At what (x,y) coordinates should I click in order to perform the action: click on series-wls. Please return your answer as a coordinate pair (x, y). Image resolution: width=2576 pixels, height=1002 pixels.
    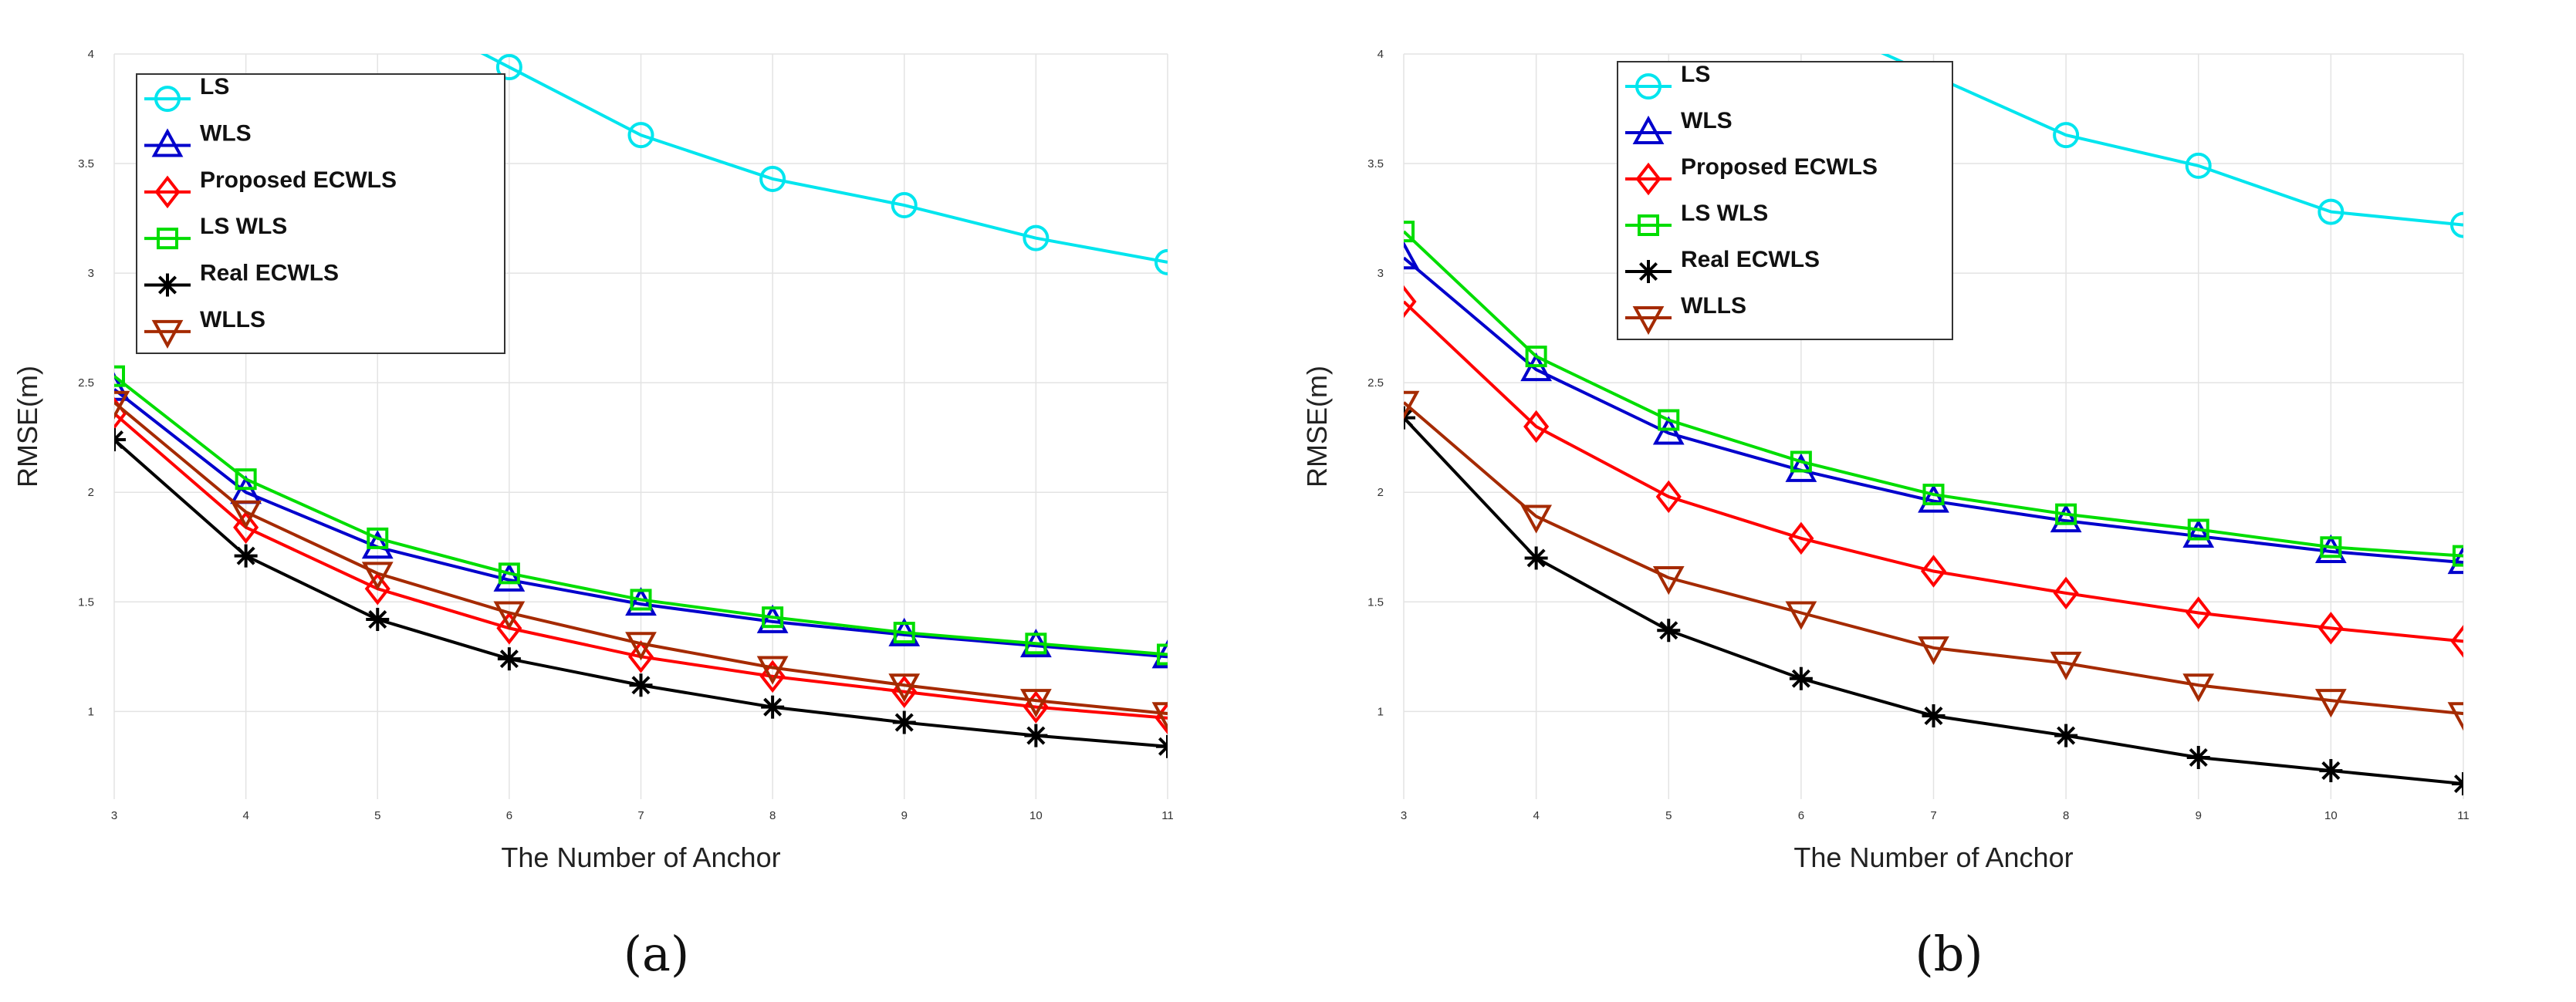
    Looking at the image, I should click on (1933, 408).